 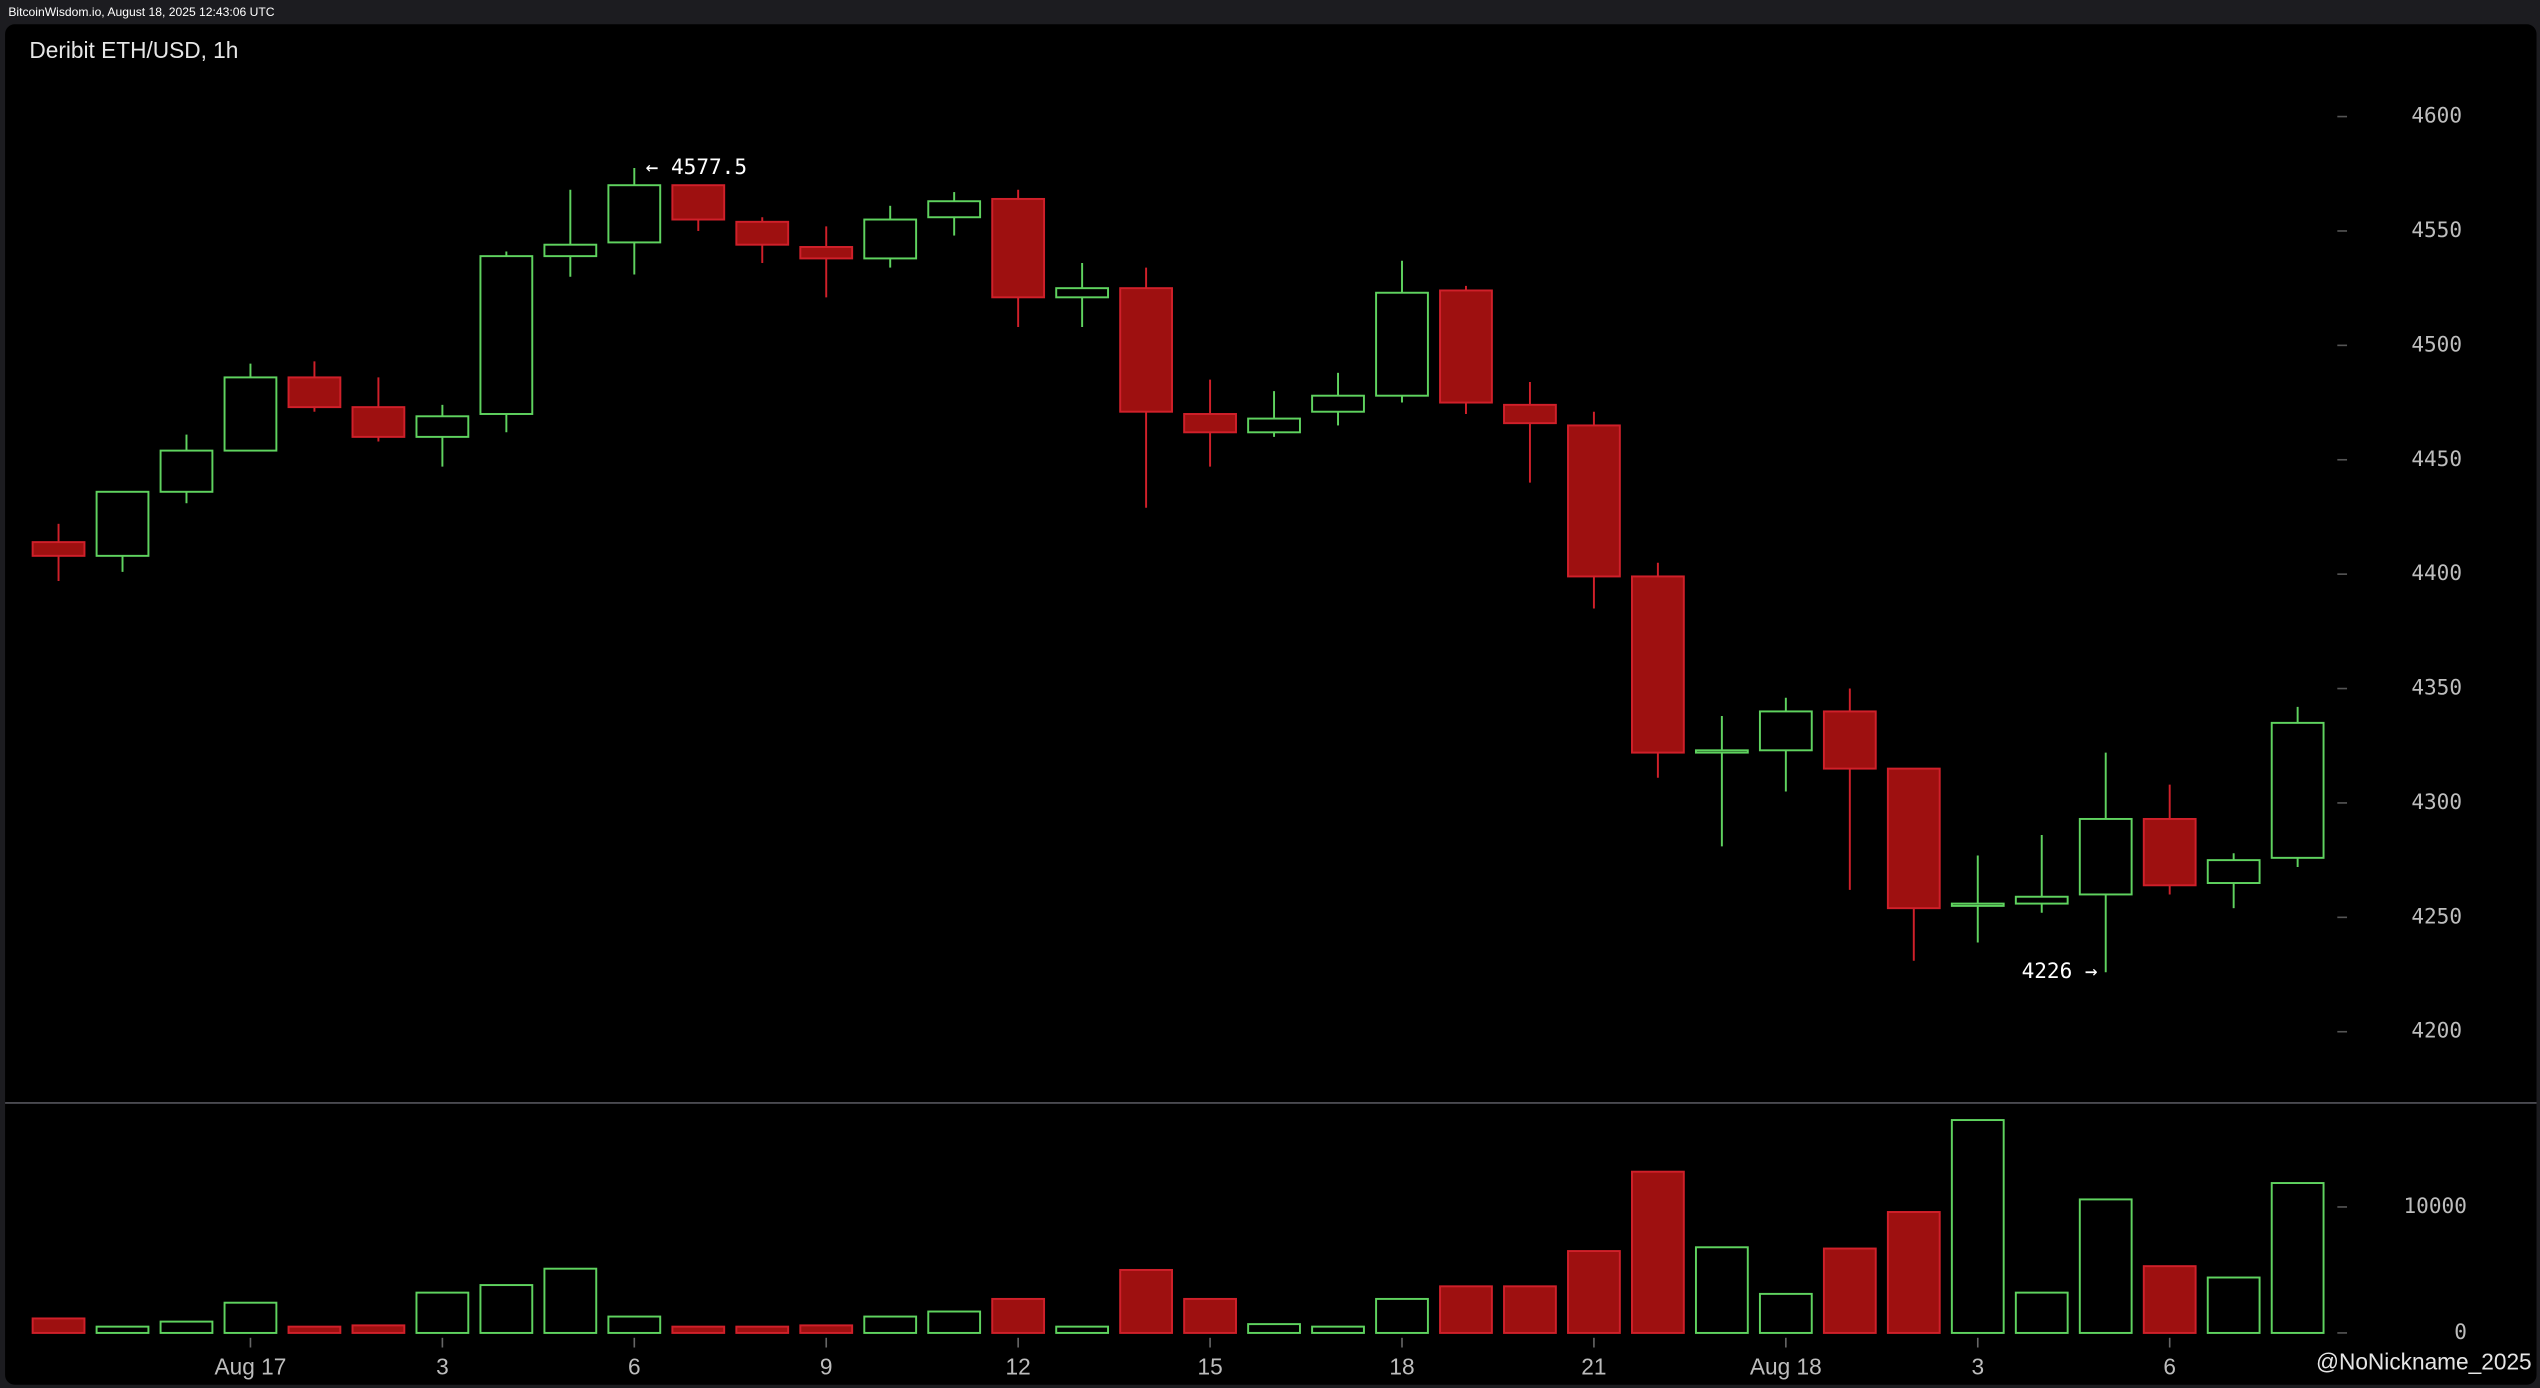 I want to click on x-tick-label: 15, so click(x=1209, y=1367).